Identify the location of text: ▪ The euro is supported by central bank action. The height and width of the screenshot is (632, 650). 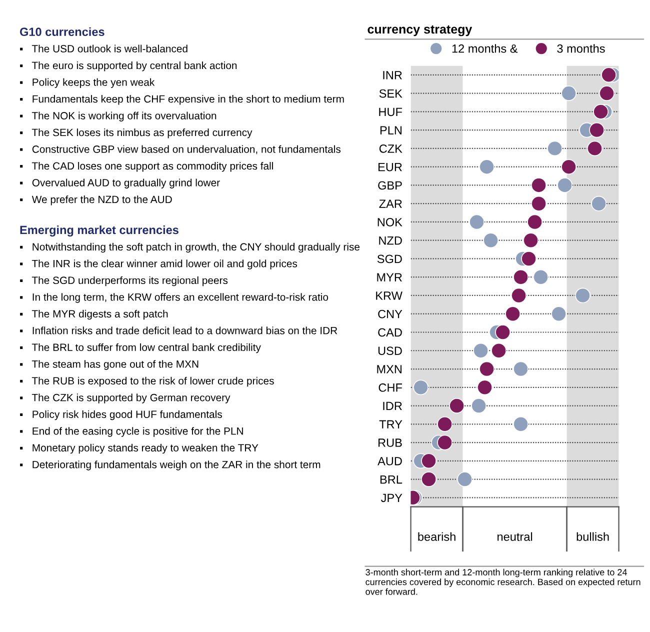
(128, 67).